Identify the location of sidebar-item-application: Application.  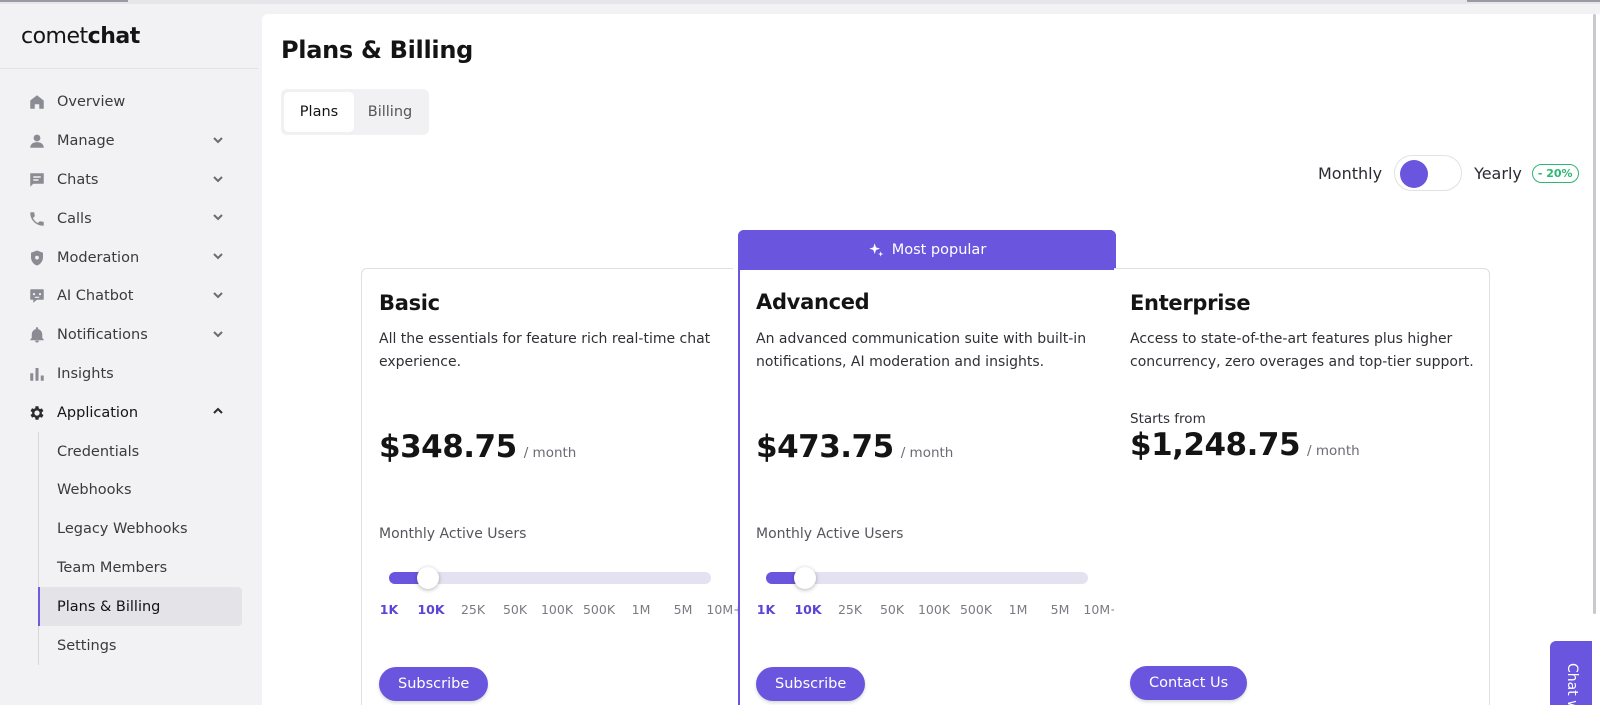
(129, 412).